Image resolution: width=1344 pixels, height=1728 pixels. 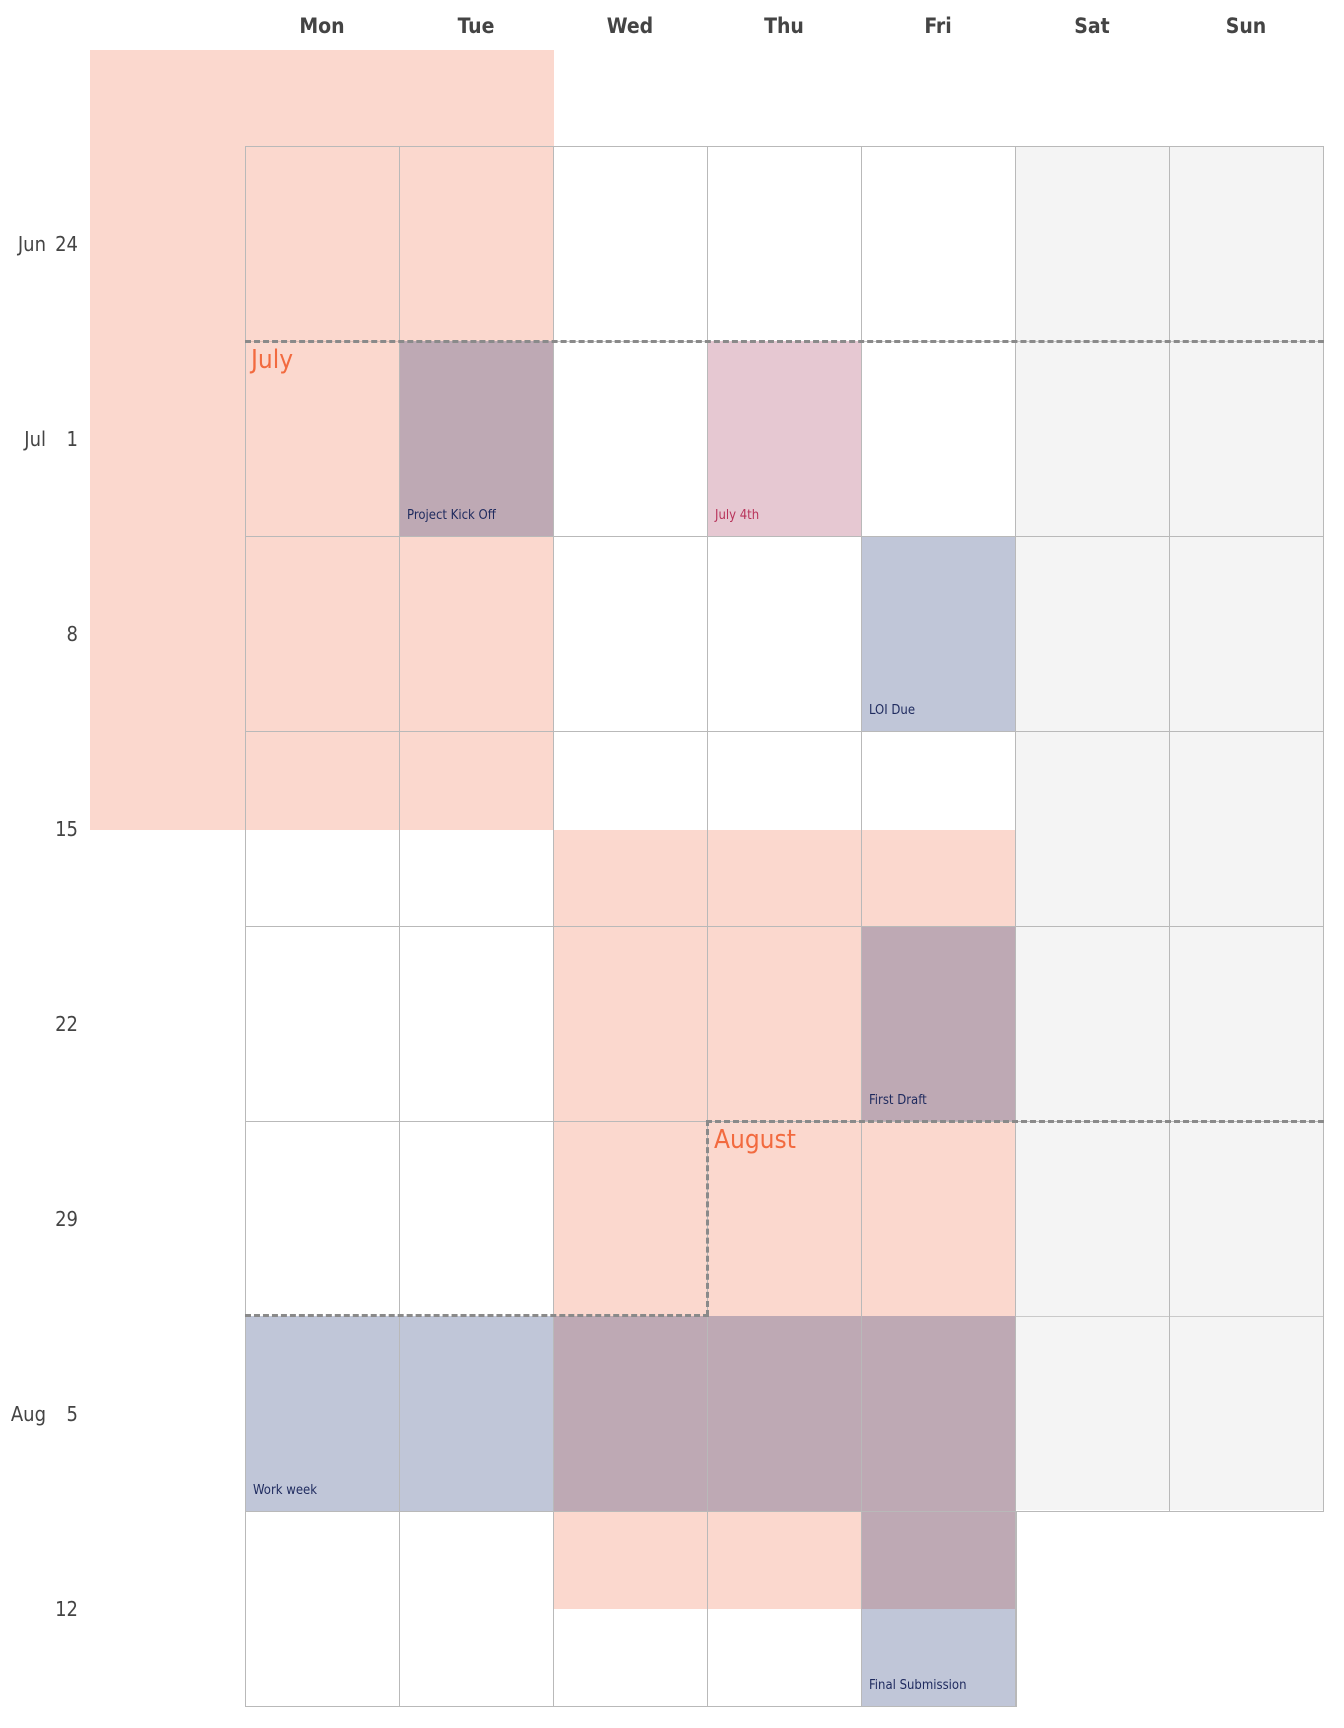 I want to click on month-label-august: August, so click(x=755, y=1140).